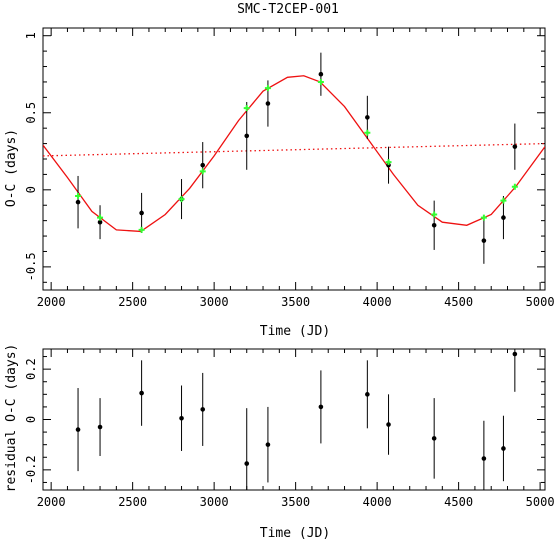 This screenshot has height=542, width=560. Describe the element at coordinates (132, 302) in the screenshot. I see `oc-x-tick-label: 2500` at that location.